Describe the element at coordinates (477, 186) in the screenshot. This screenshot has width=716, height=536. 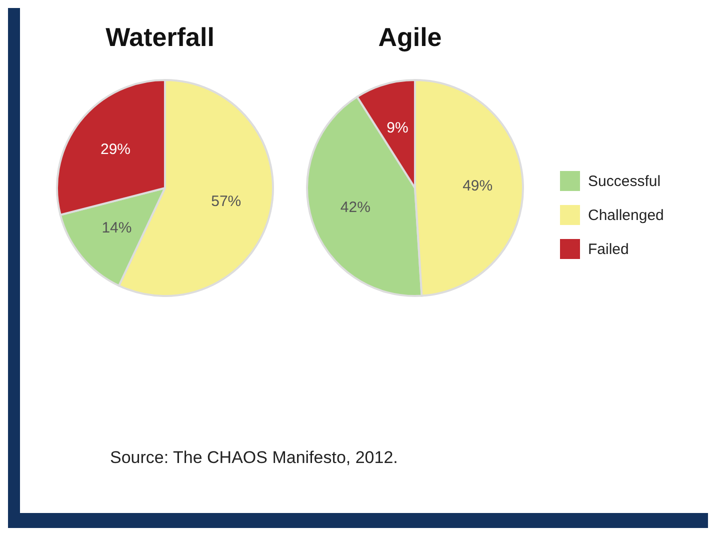
I see `data-label: 49%` at that location.